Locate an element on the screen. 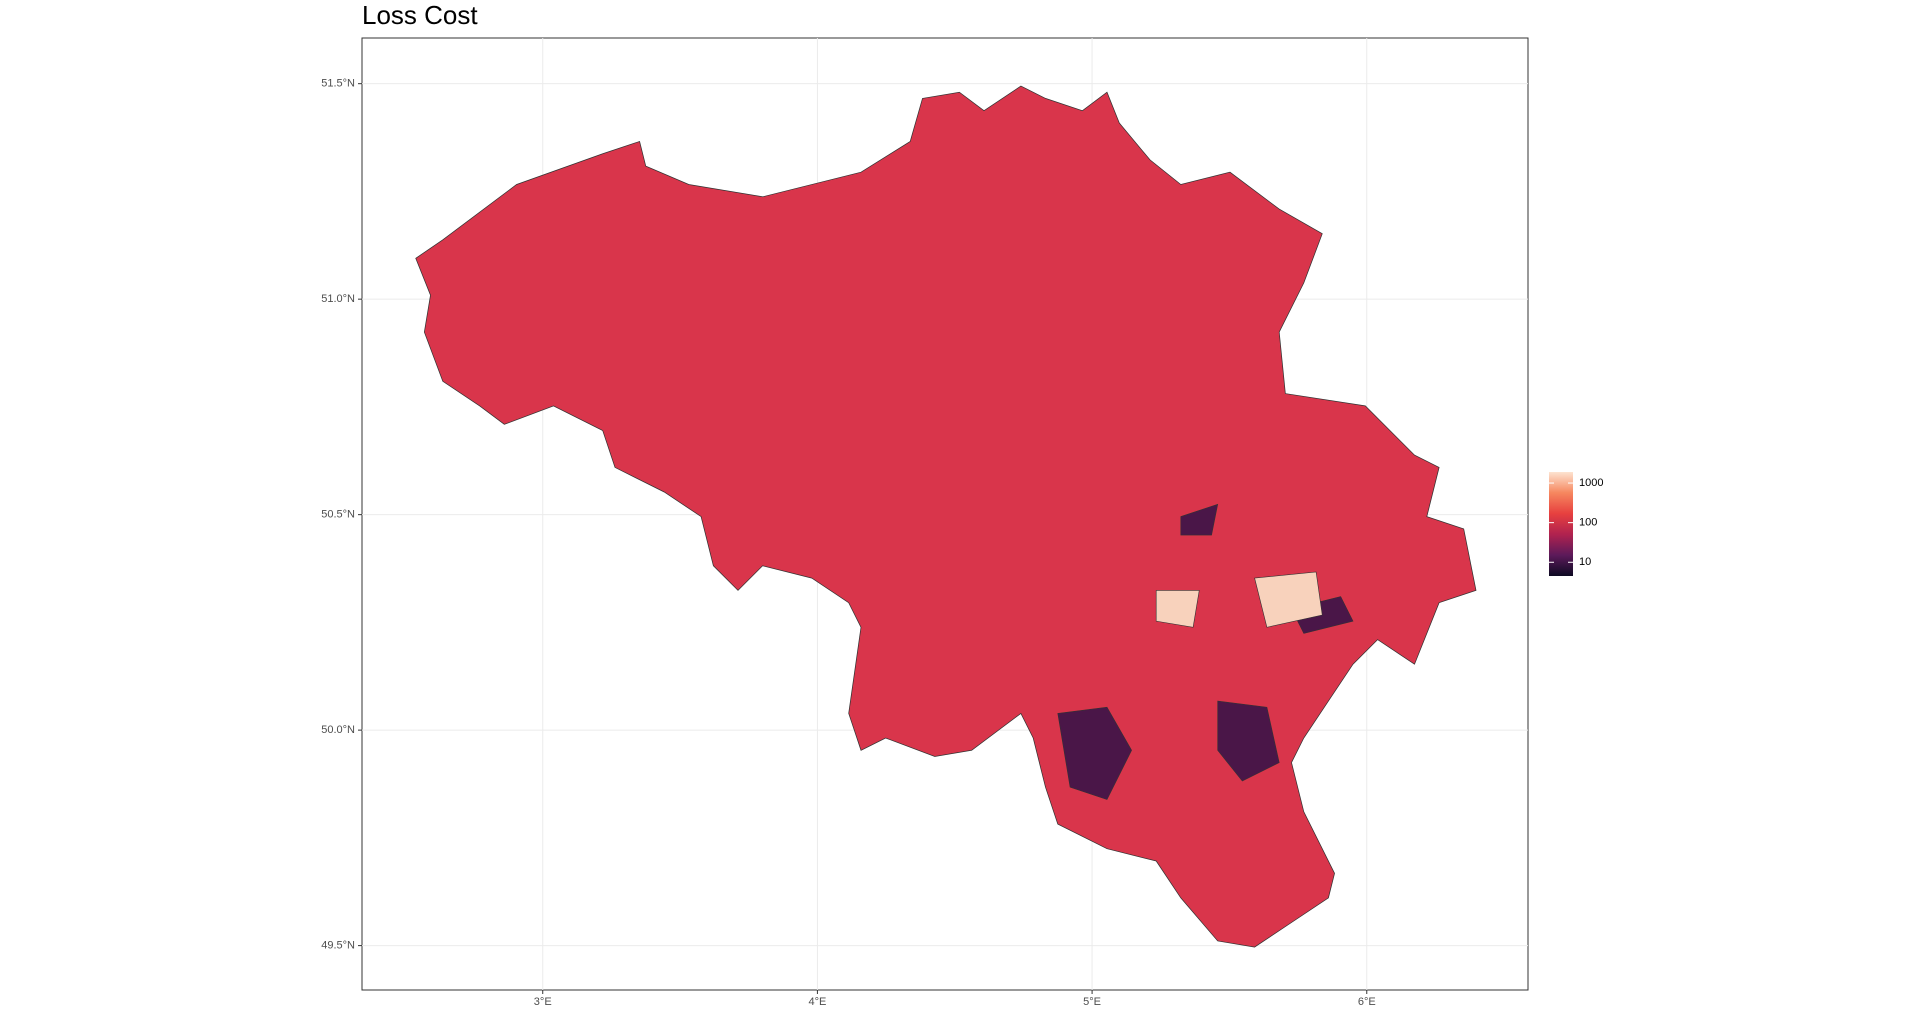 Image resolution: width=1919 pixels, height=1015 pixels. colorbar is located at coordinates (1561, 524).